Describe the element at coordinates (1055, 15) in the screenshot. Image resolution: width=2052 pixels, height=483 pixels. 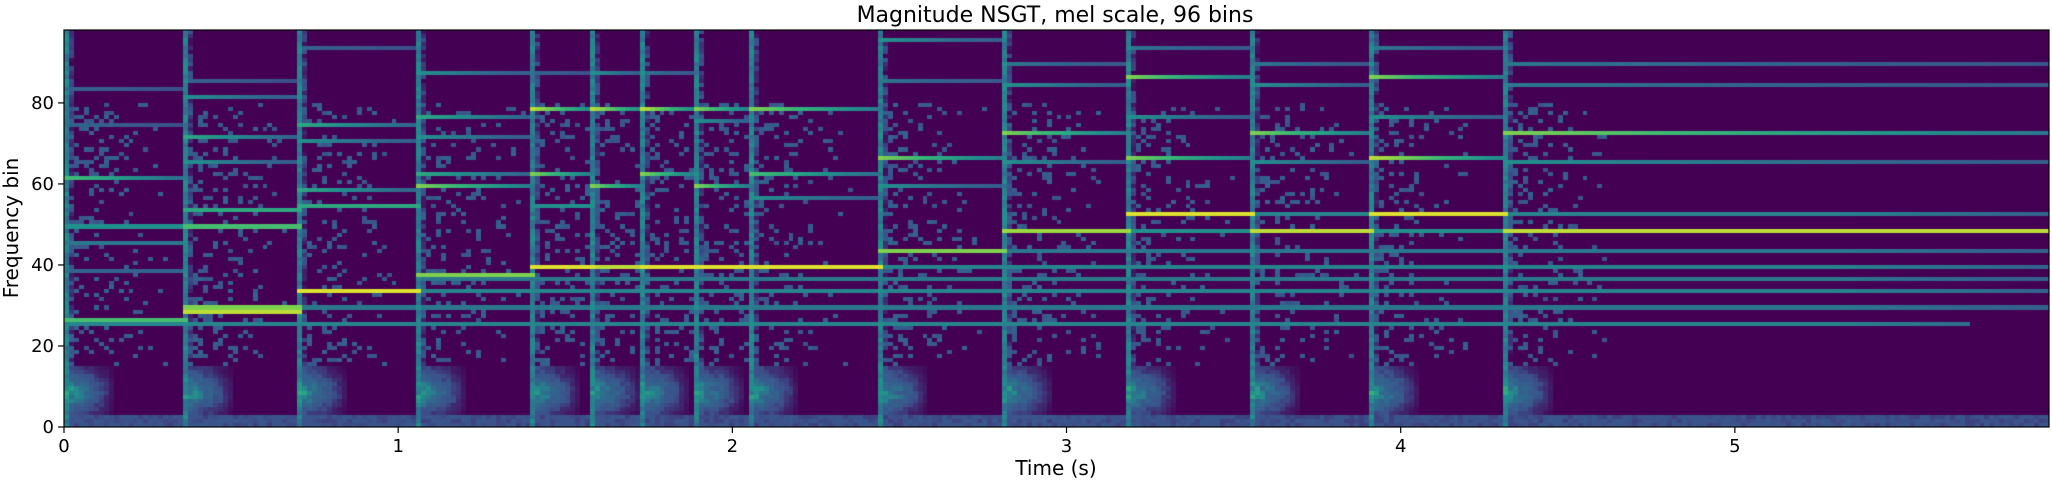
I see `chart-title: Magnitude NSGT, mel scale, 96 bins` at that location.